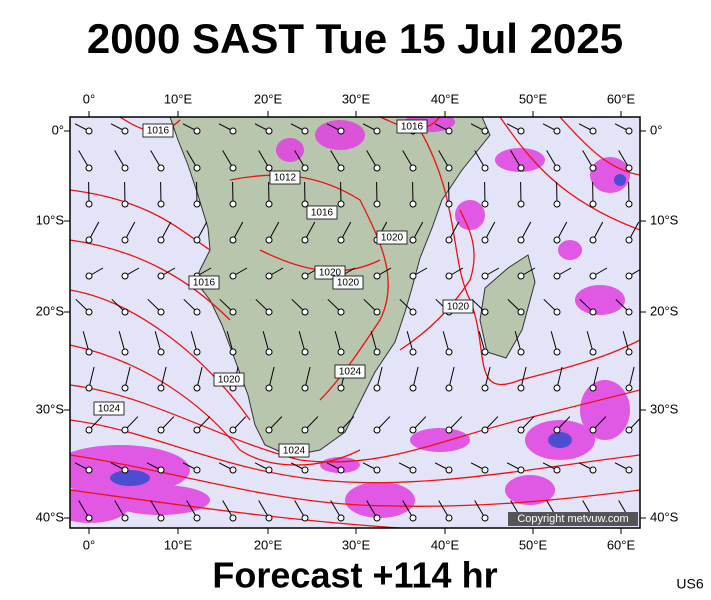  Describe the element at coordinates (621, 98) in the screenshot. I see `lon-label-top: 60°E` at that location.